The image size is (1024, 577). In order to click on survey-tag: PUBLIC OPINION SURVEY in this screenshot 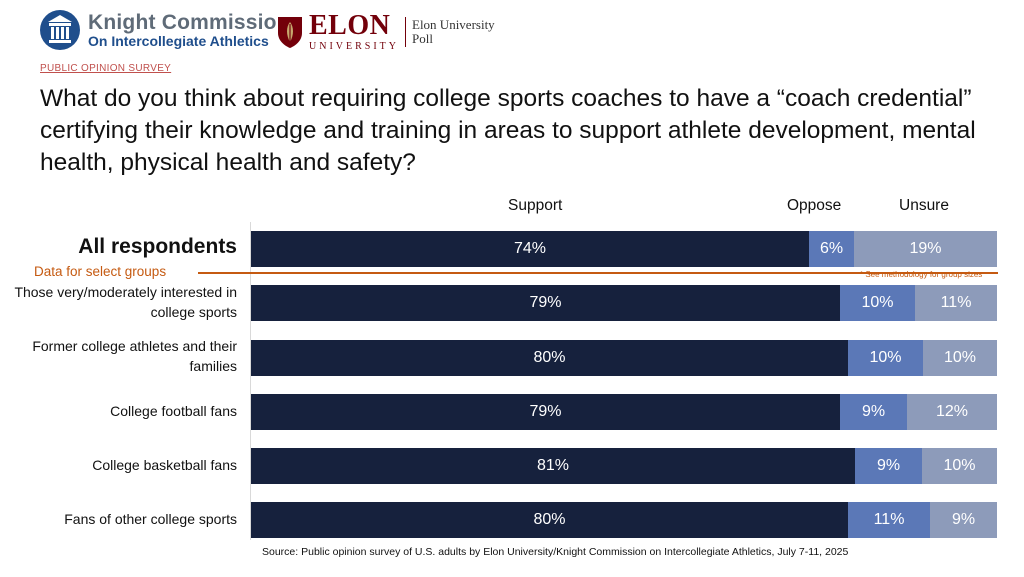, I will do `click(106, 68)`.